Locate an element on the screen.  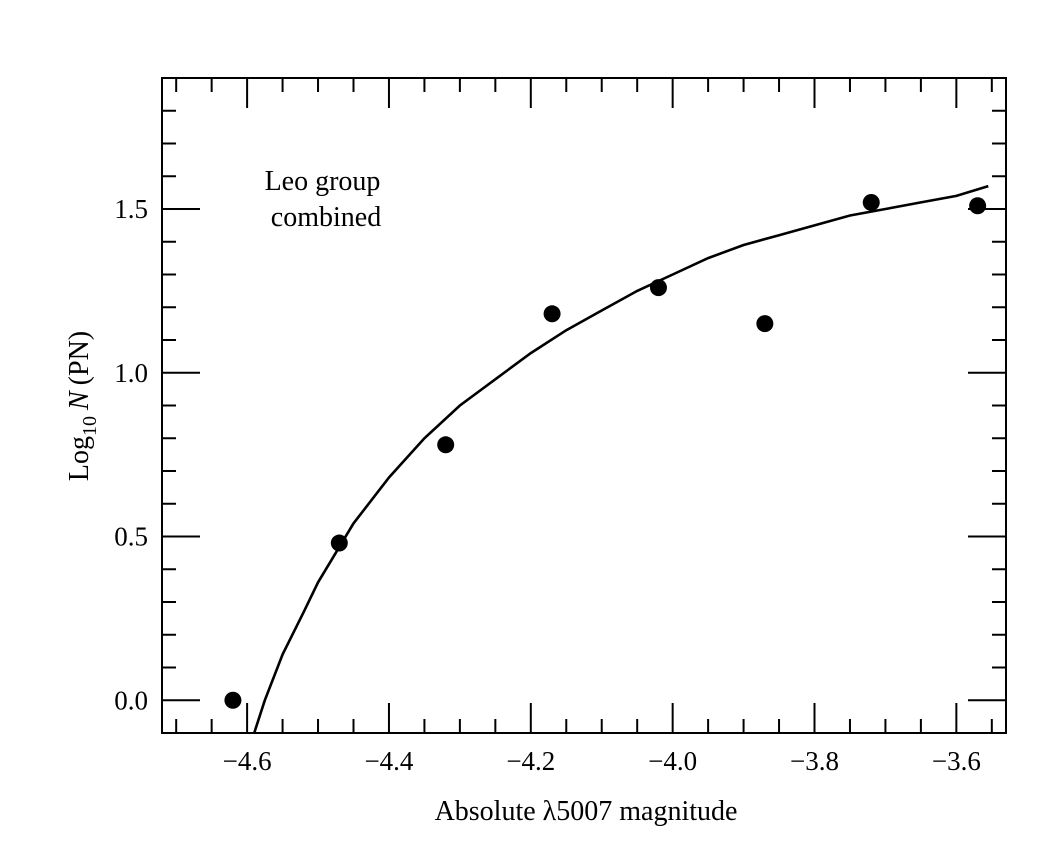
x-tick-label: −4.4 is located at coordinates (388, 761).